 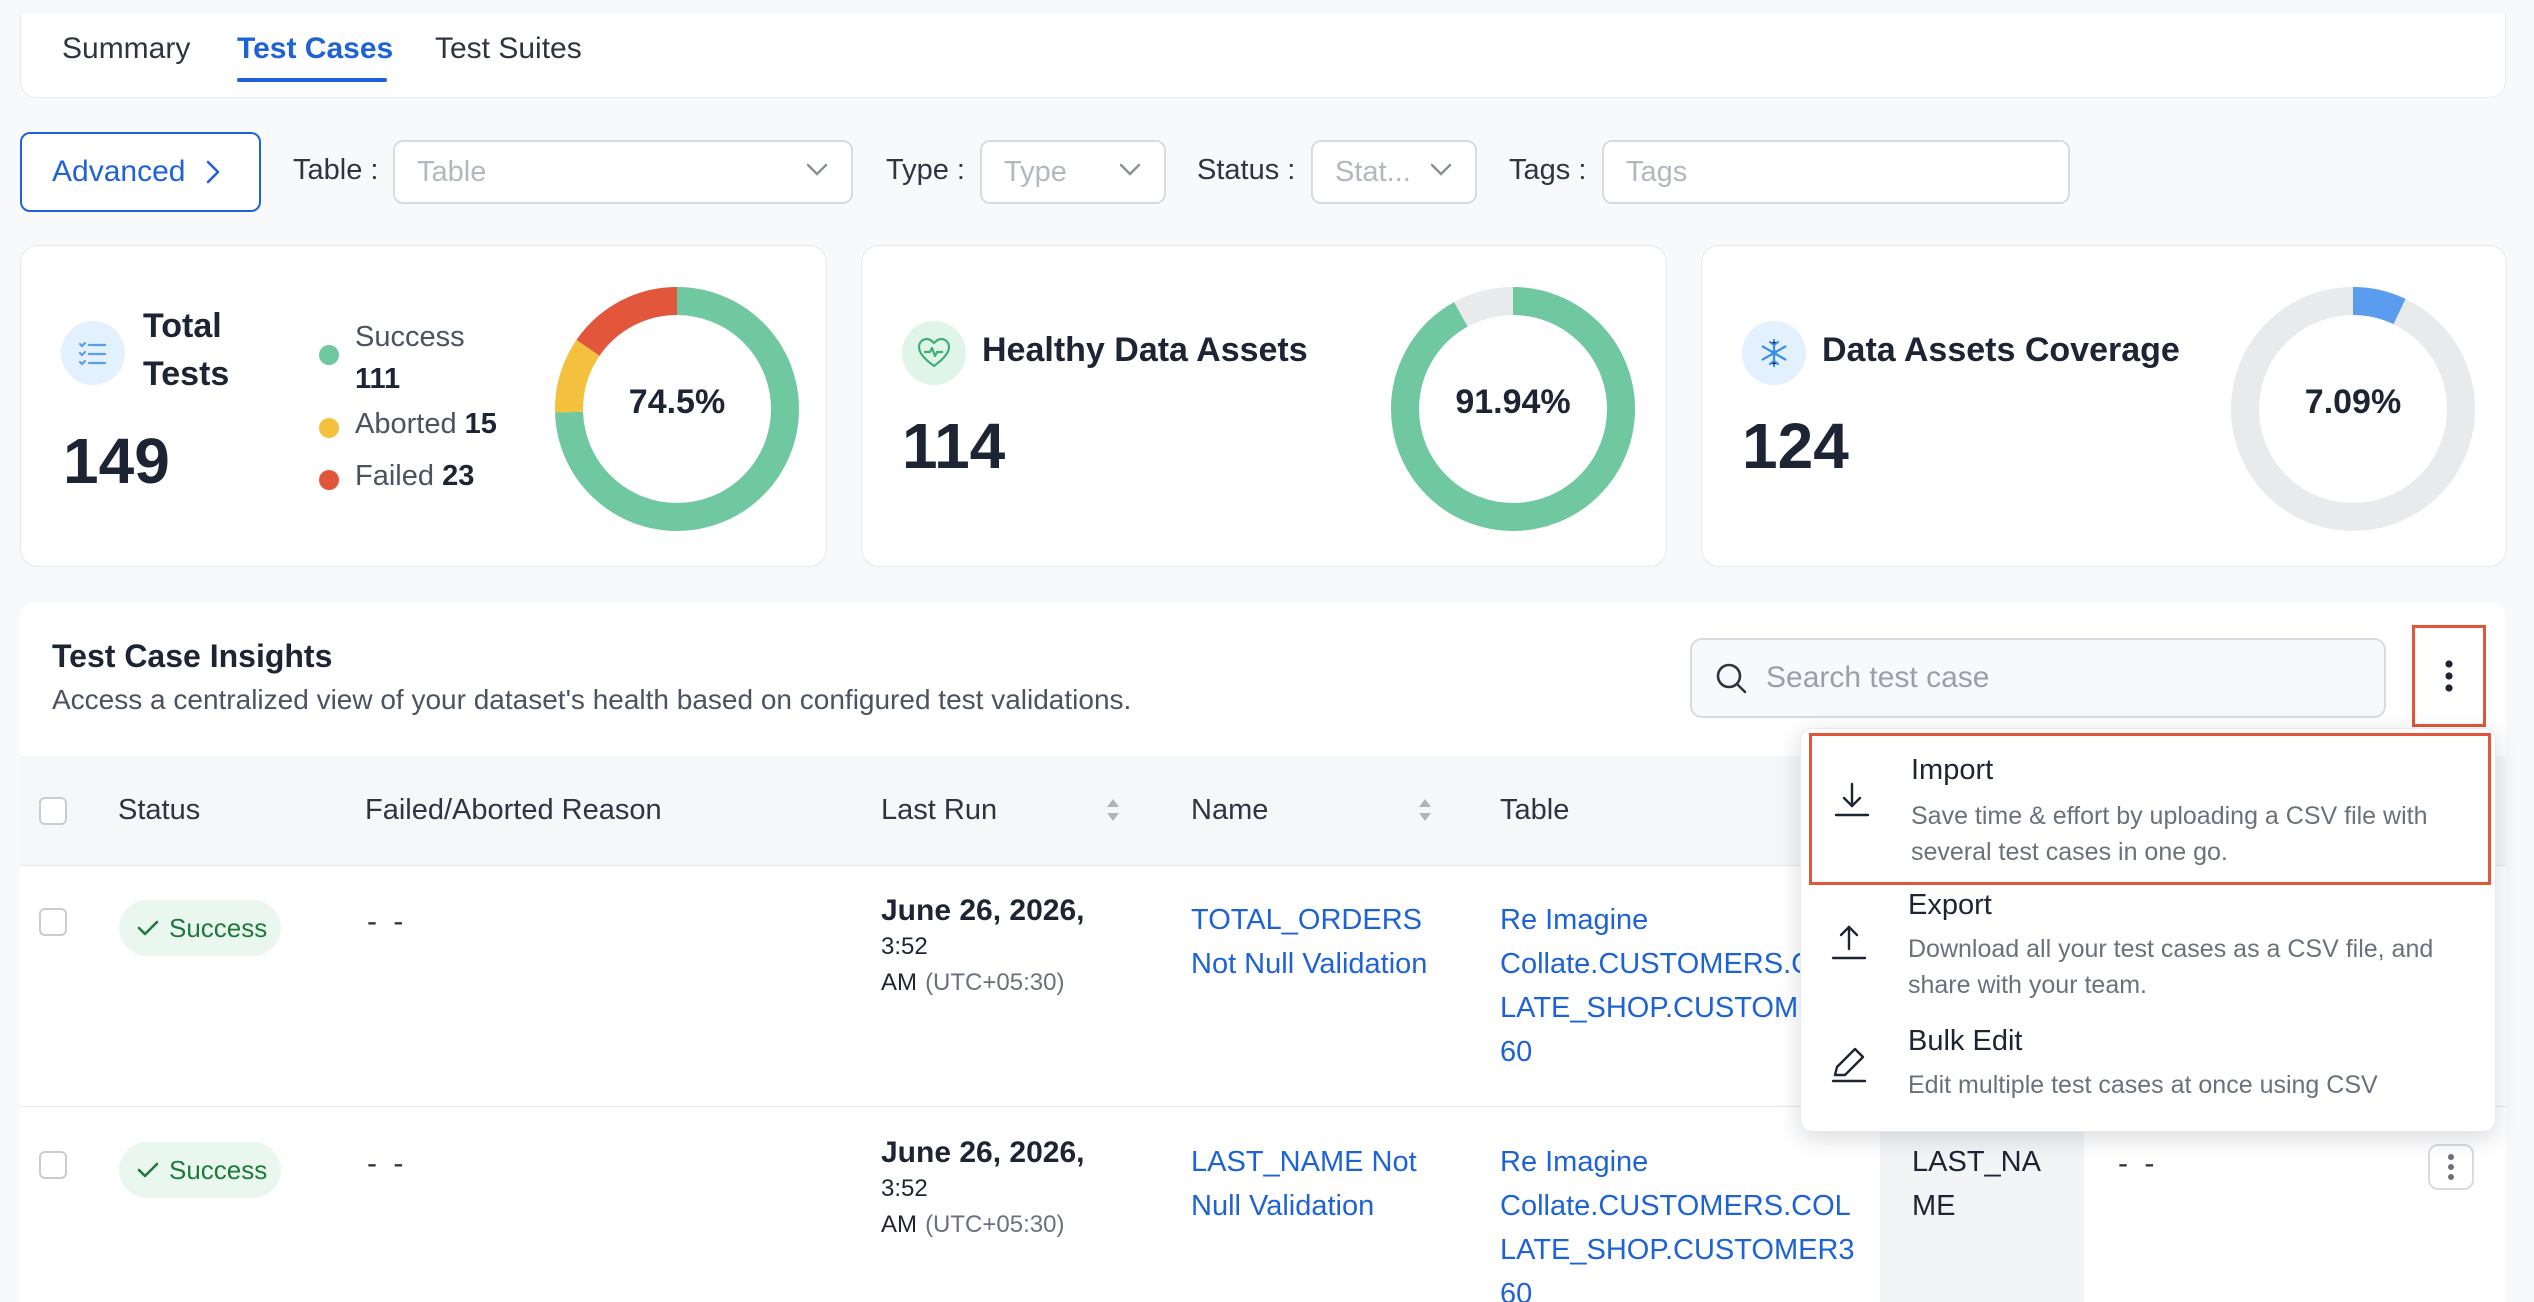 I want to click on tags-filter-label: Tags :, so click(x=1548, y=170).